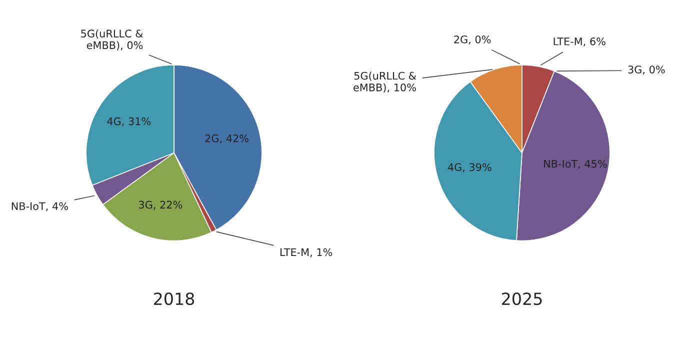 This screenshot has width=696, height=346. I want to click on text: 2025, so click(522, 299).